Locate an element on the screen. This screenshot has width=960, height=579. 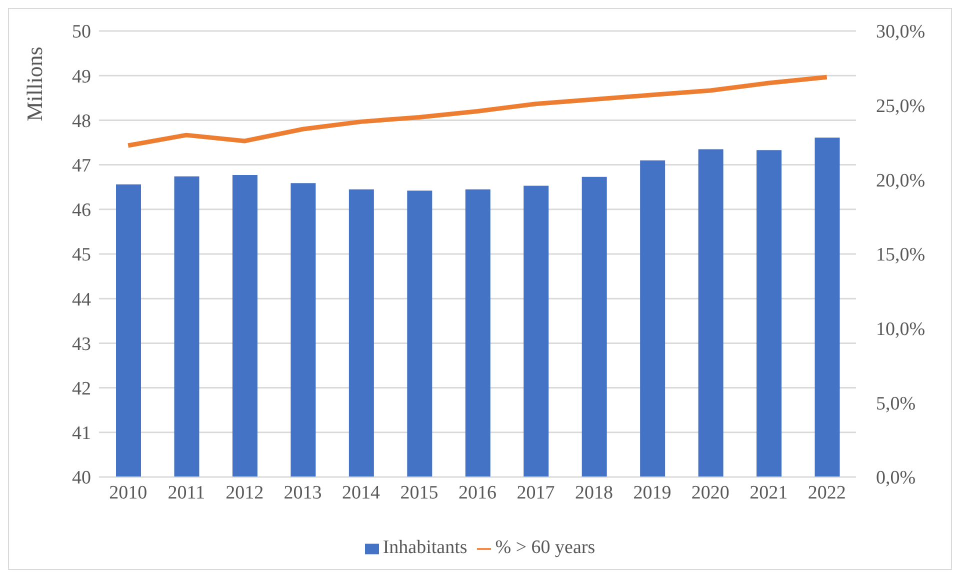
legend-label: % > 60 years is located at coordinates (545, 547).